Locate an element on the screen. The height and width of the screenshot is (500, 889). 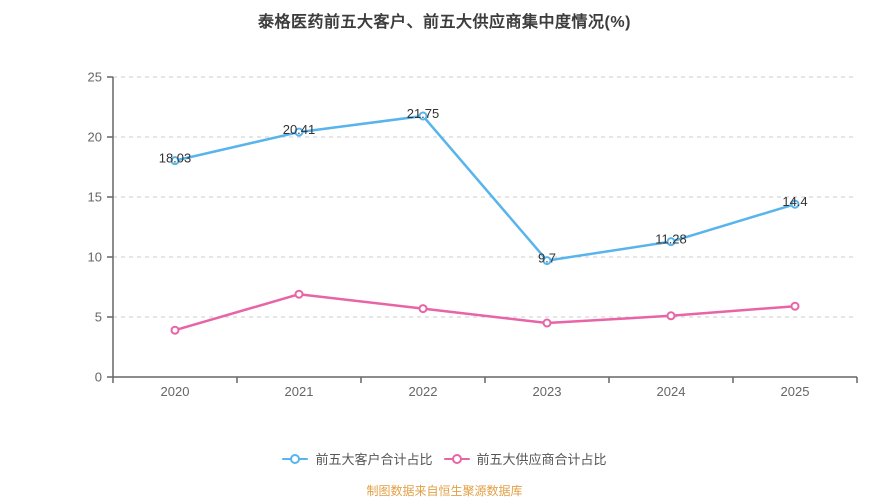
data-label: 18.03 is located at coordinates (175, 158).